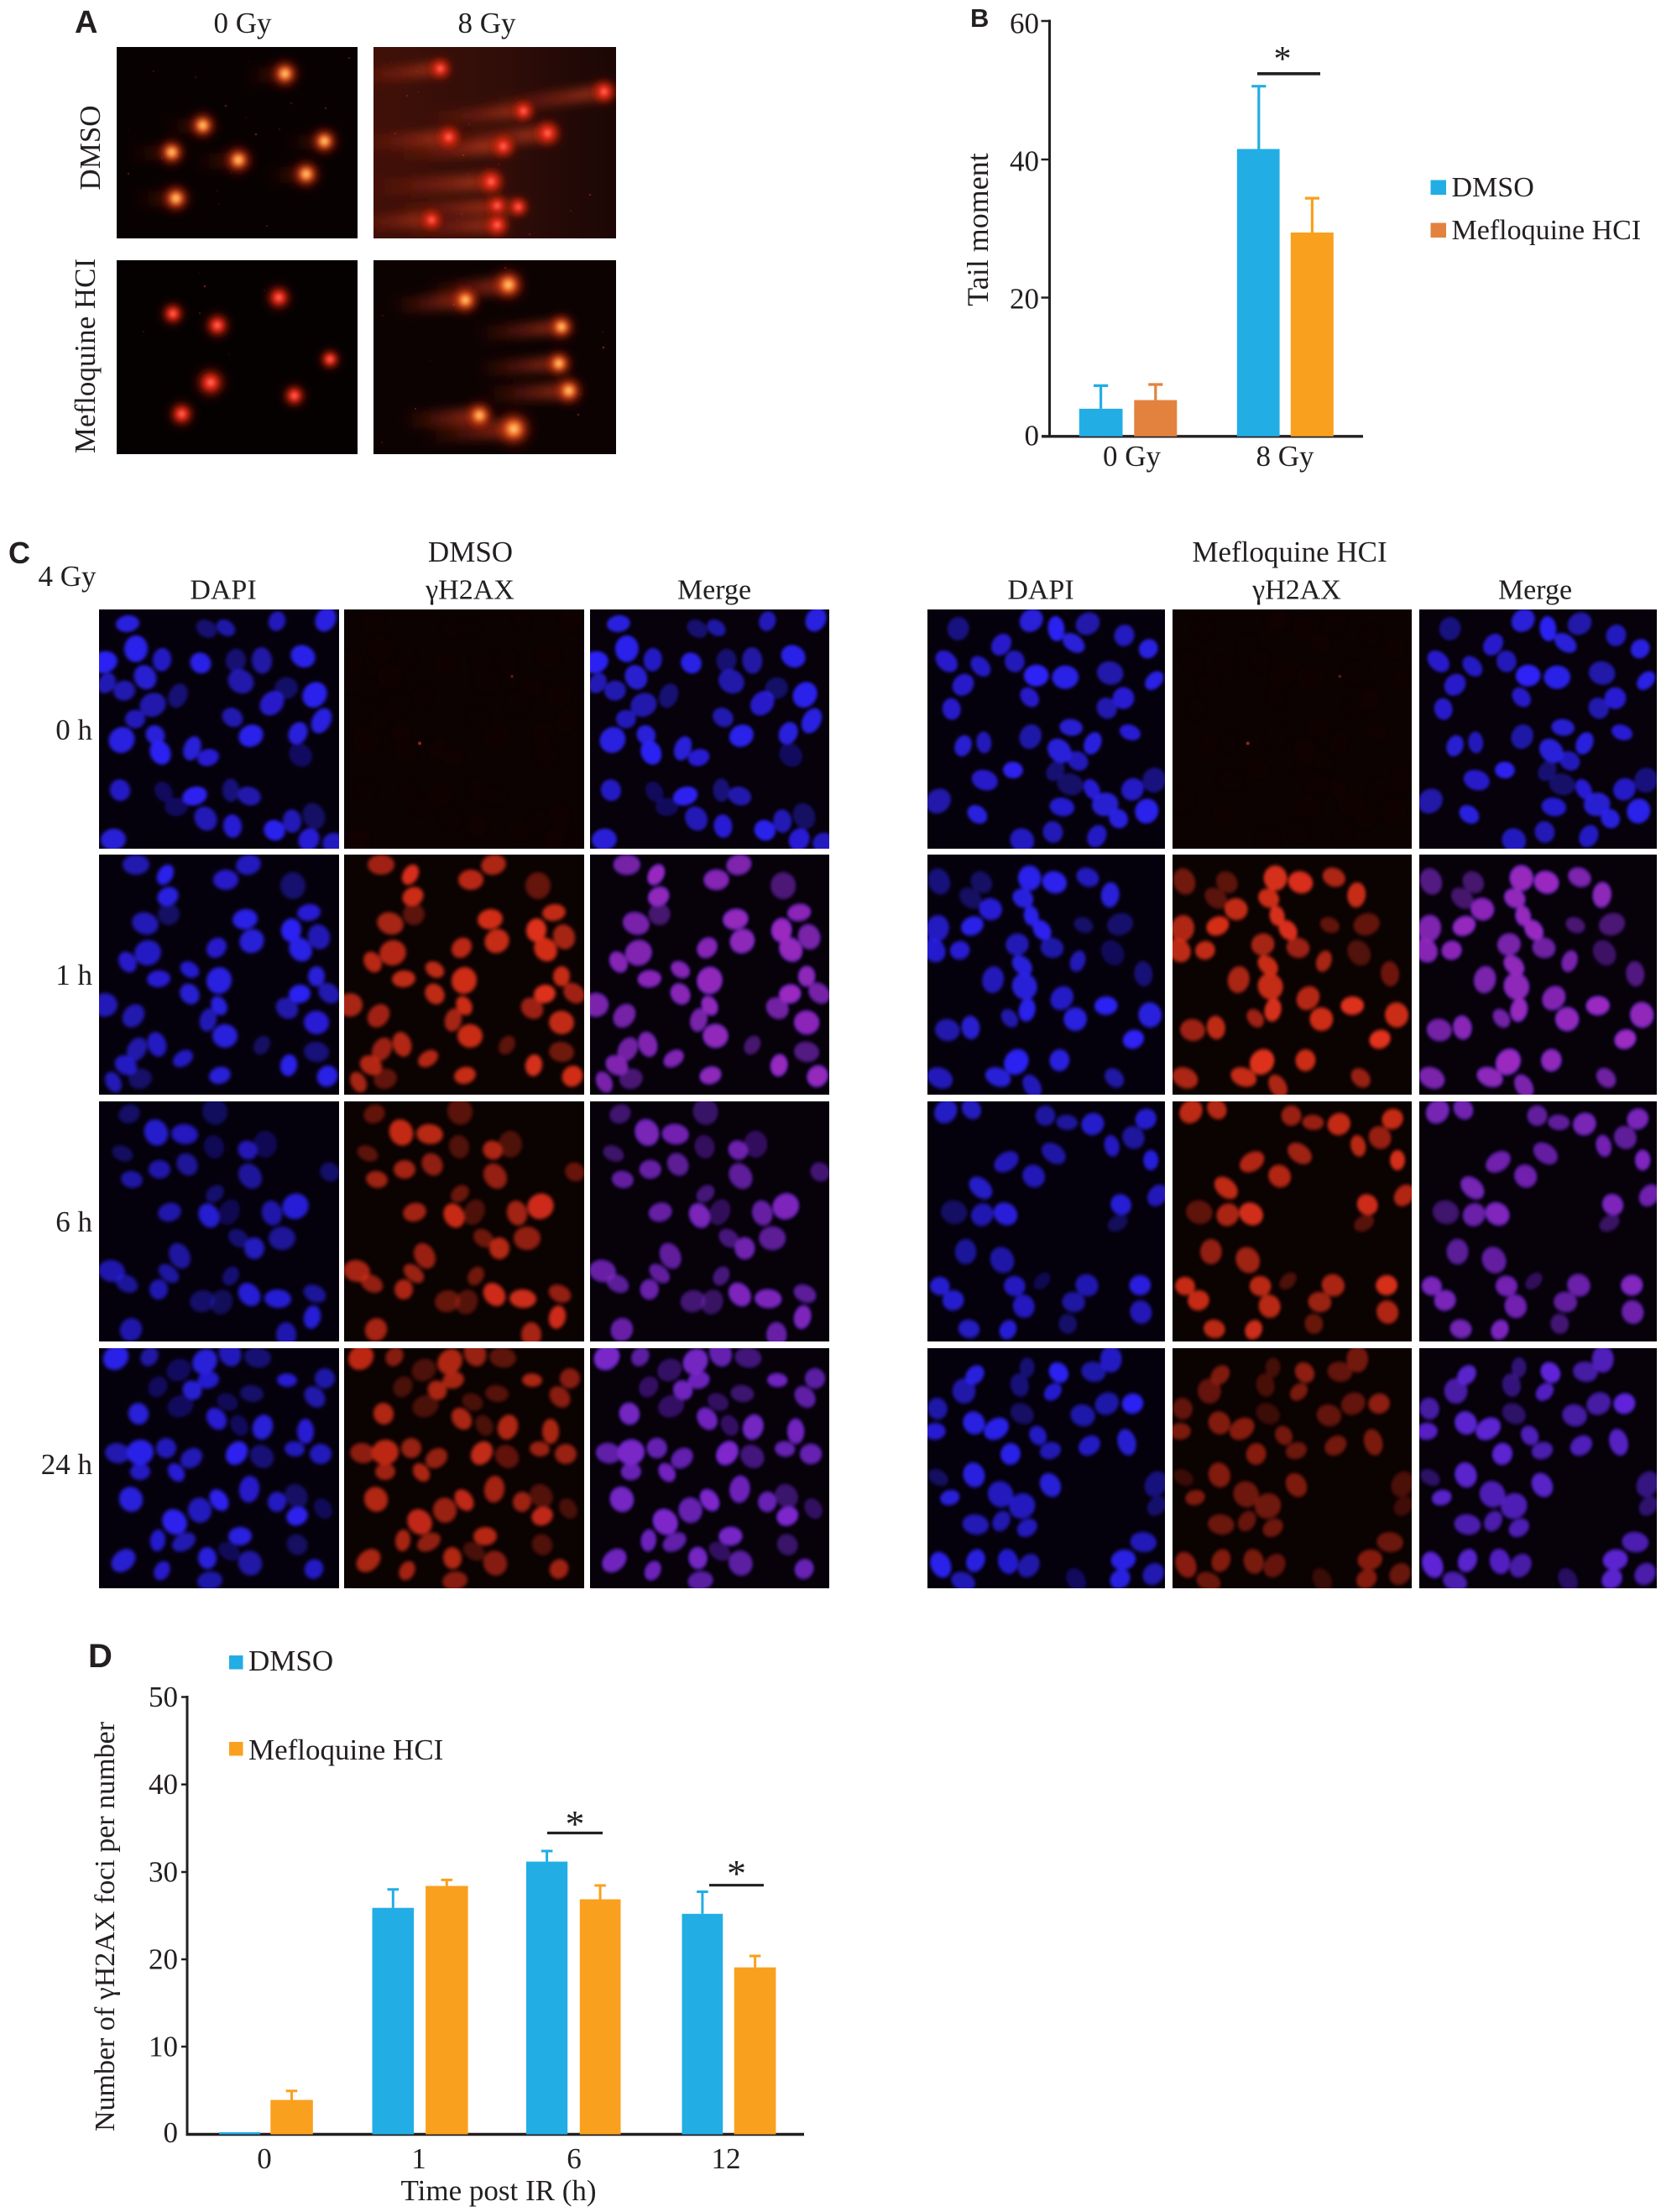  Describe the element at coordinates (19, 553) in the screenshot. I see `svg-text: C` at that location.